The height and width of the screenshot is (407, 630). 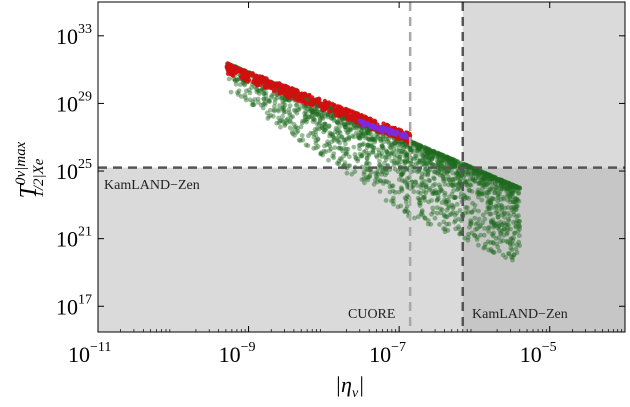 I want to click on x-tick-label: 10−9, so click(x=237, y=353).